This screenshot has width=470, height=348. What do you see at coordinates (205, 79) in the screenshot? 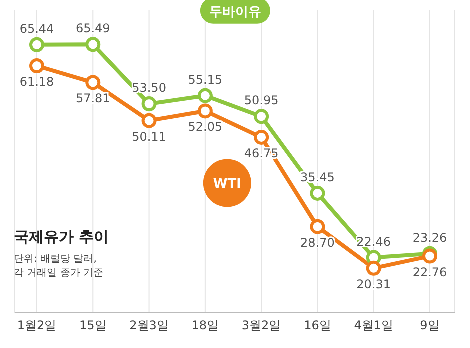
I see `data-label: 55.15` at bounding box center [205, 79].